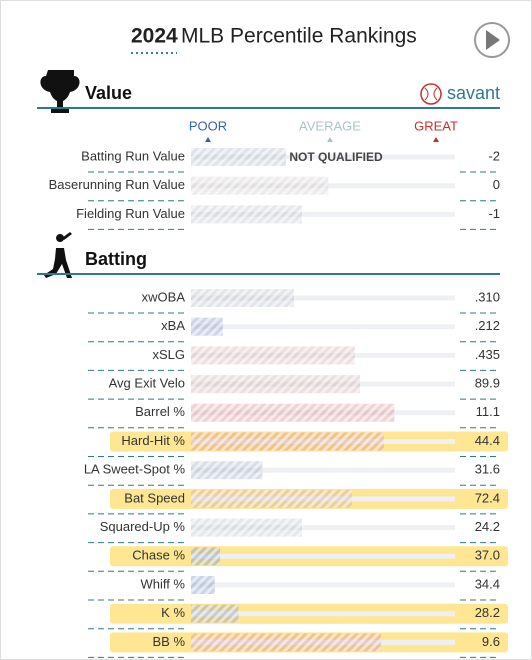 This screenshot has width=532, height=660. Describe the element at coordinates (208, 139) in the screenshot. I see `scale-poor-marker` at that location.